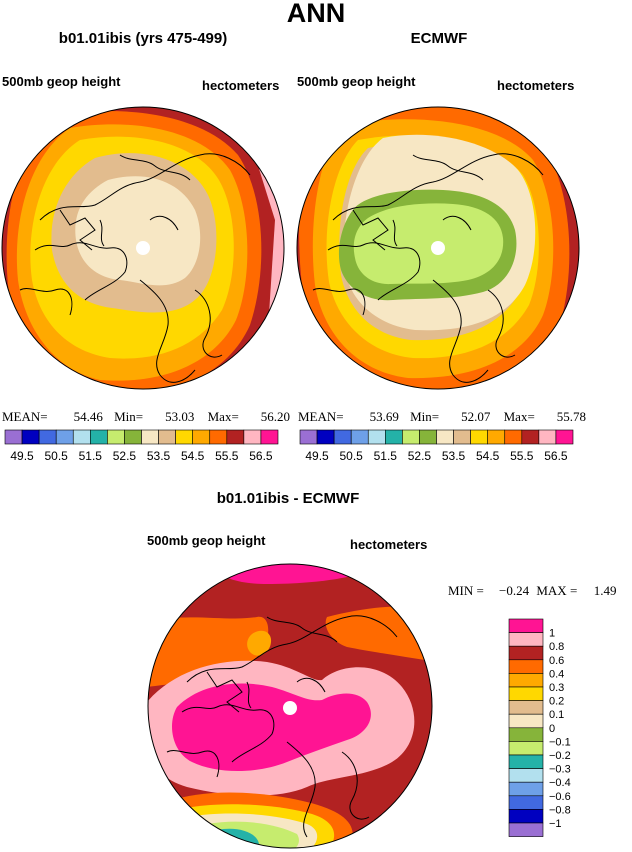 This screenshot has width=632, height=852. Describe the element at coordinates (146, 417) in the screenshot. I see `panel1-stats: MEAN= 54.46 Min= 53.03 Max= 56.20` at that location.